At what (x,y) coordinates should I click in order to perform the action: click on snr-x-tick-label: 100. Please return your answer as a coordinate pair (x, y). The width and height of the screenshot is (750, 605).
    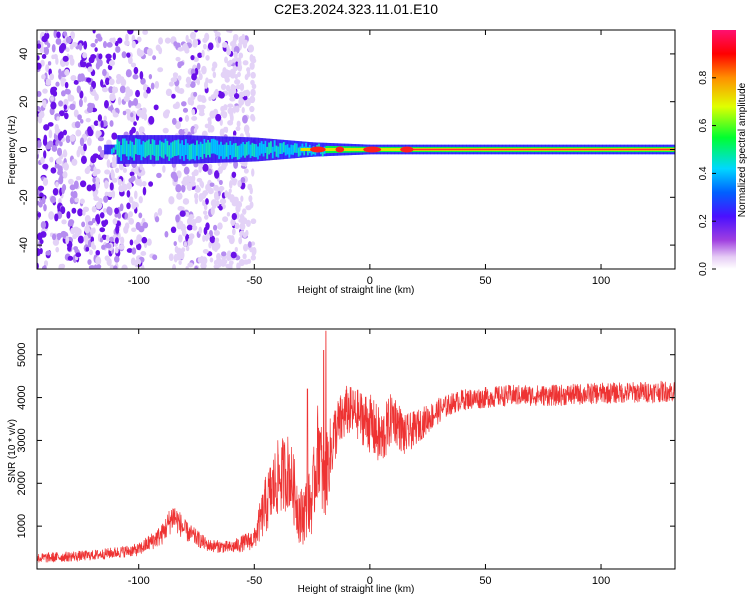
    Looking at the image, I should click on (601, 581).